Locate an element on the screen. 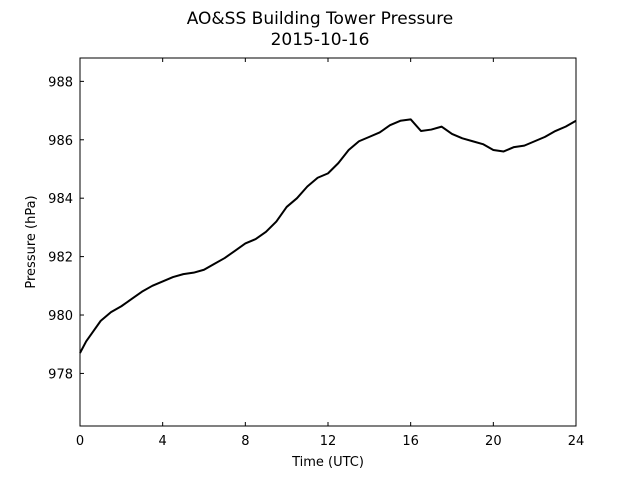 The image size is (640, 480). x-tick-label-24: 24 is located at coordinates (576, 441).